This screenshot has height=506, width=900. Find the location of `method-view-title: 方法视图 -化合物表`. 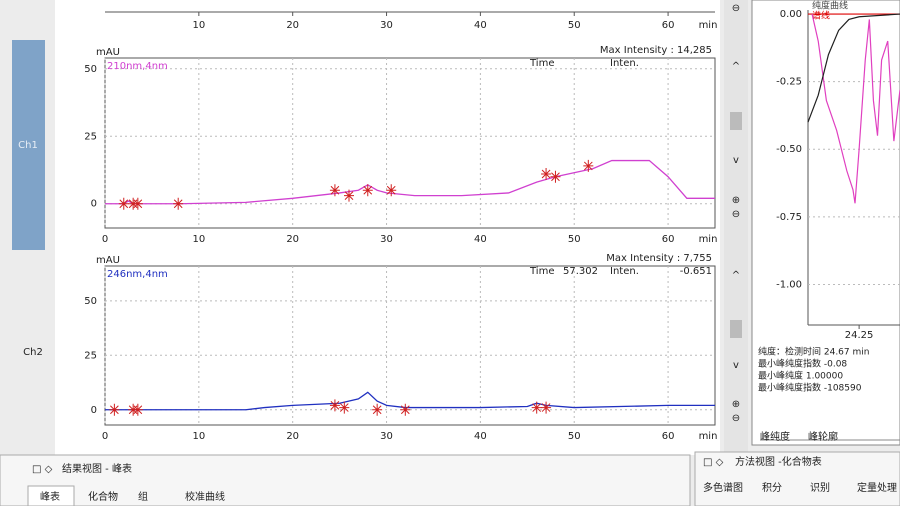

method-view-title: 方法视图 -化合物表 is located at coordinates (778, 461).